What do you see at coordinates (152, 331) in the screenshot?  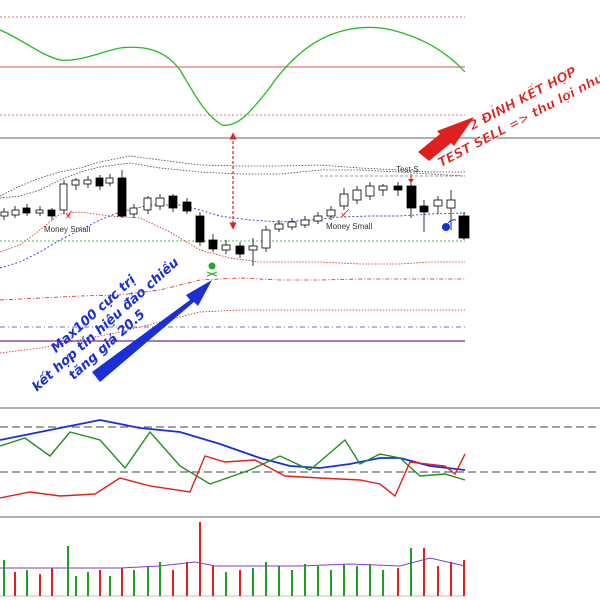 I see `blue-arrow-icon` at bounding box center [152, 331].